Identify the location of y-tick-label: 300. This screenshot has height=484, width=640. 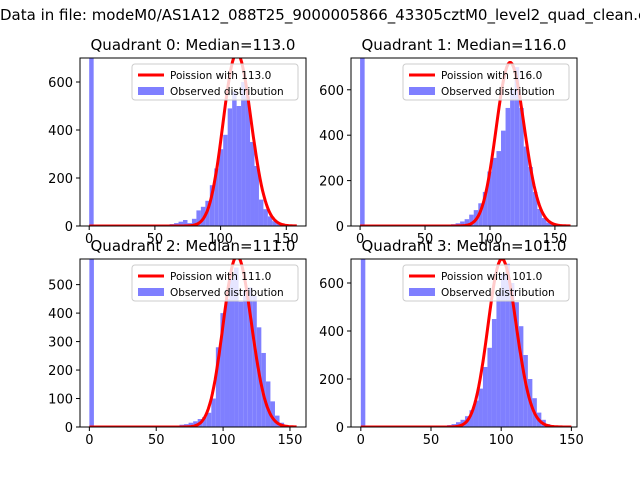
(60, 343).